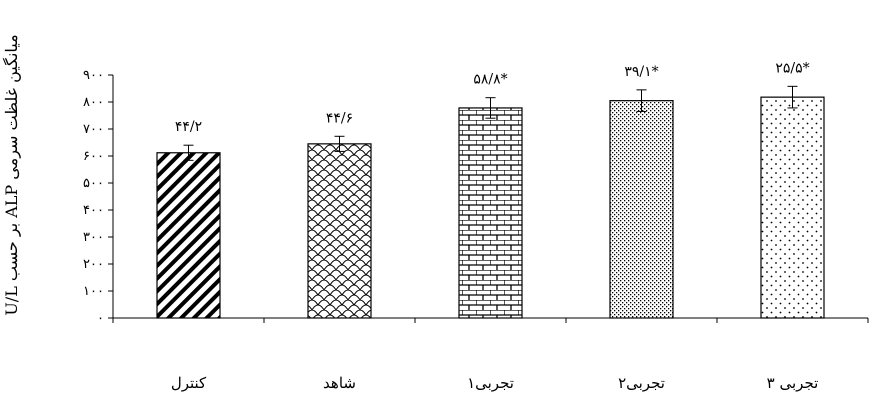 The image size is (881, 397). I want to click on category-label: کنترل, so click(189, 383).